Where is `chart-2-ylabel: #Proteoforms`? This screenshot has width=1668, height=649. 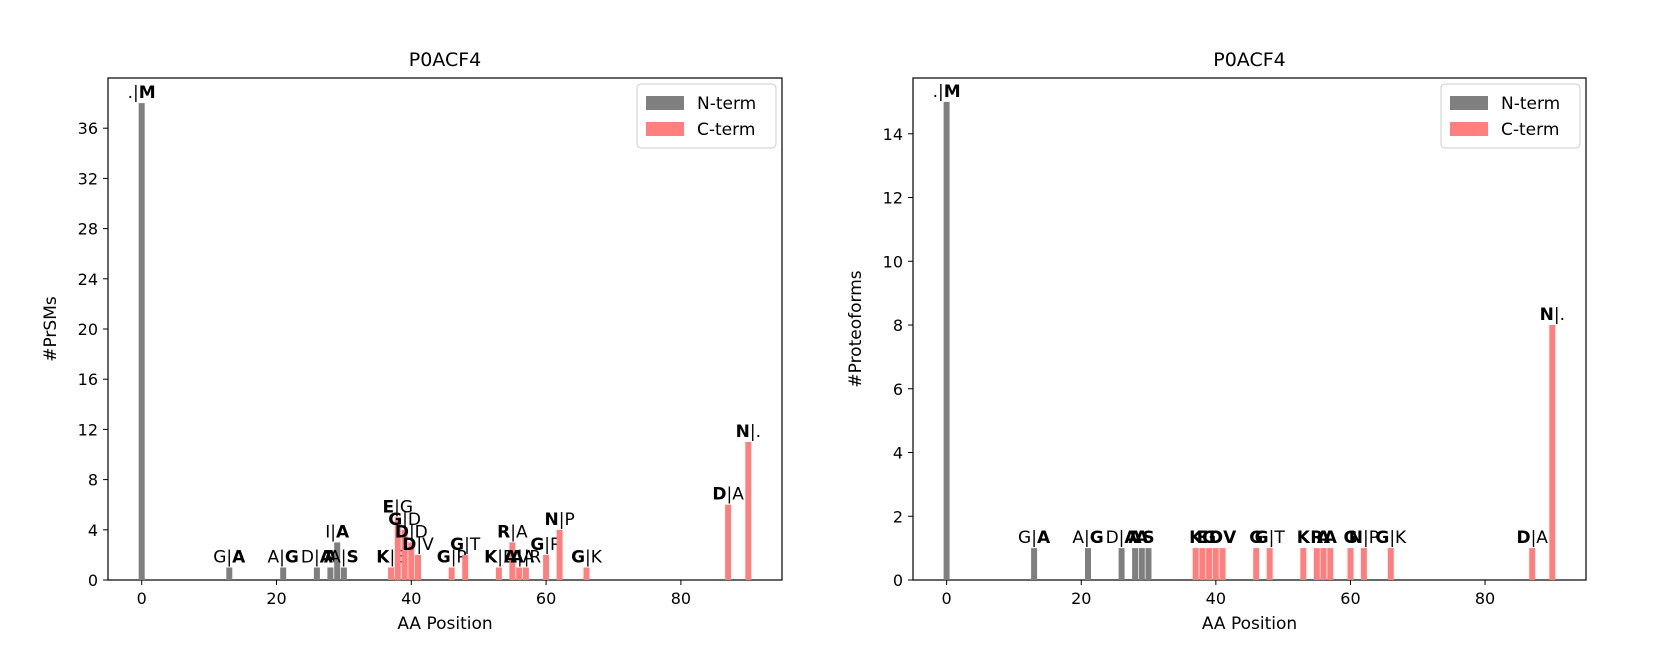
chart-2-ylabel: #Proteoforms is located at coordinates (856, 328).